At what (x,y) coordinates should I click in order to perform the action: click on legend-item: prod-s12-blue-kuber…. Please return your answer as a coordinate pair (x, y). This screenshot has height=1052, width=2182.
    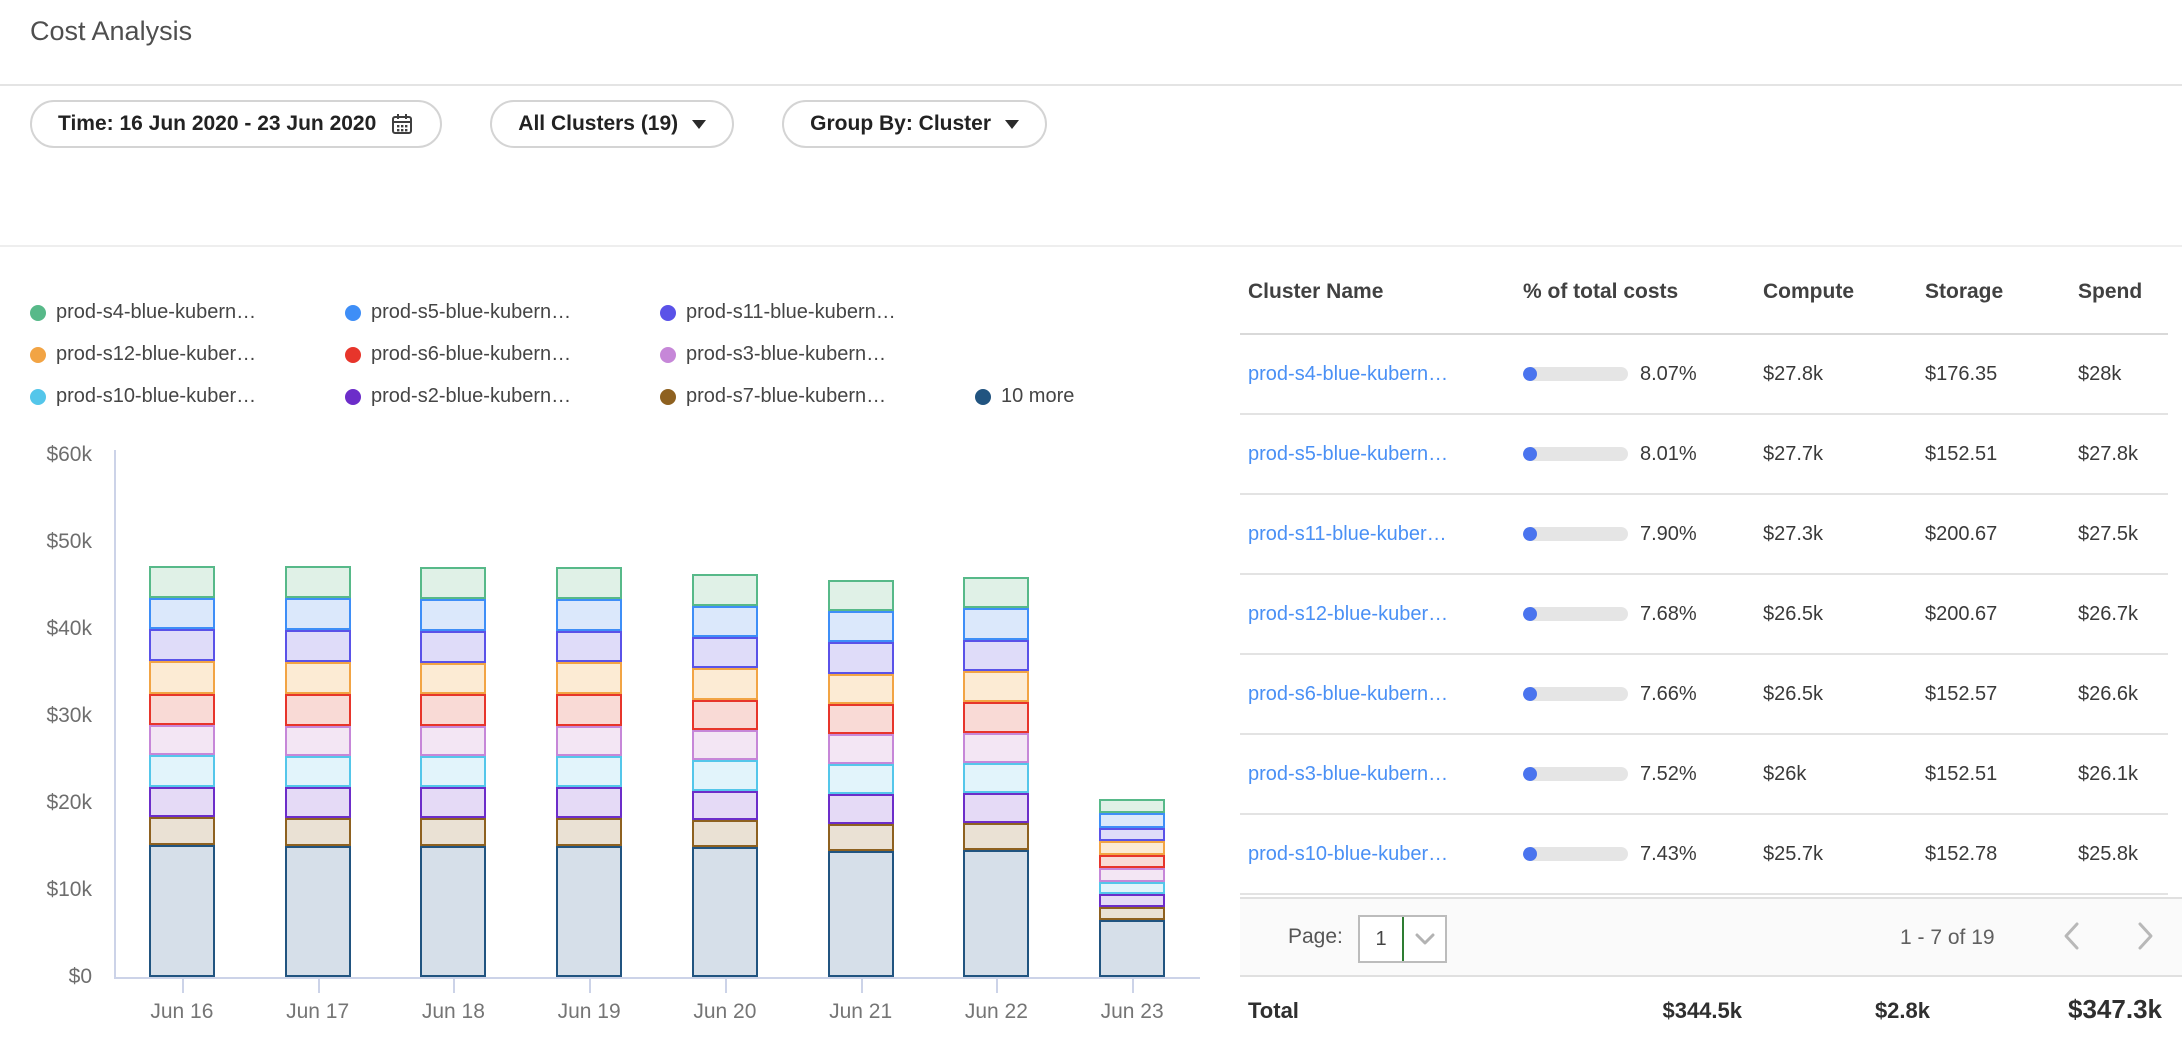
    Looking at the image, I should click on (187, 354).